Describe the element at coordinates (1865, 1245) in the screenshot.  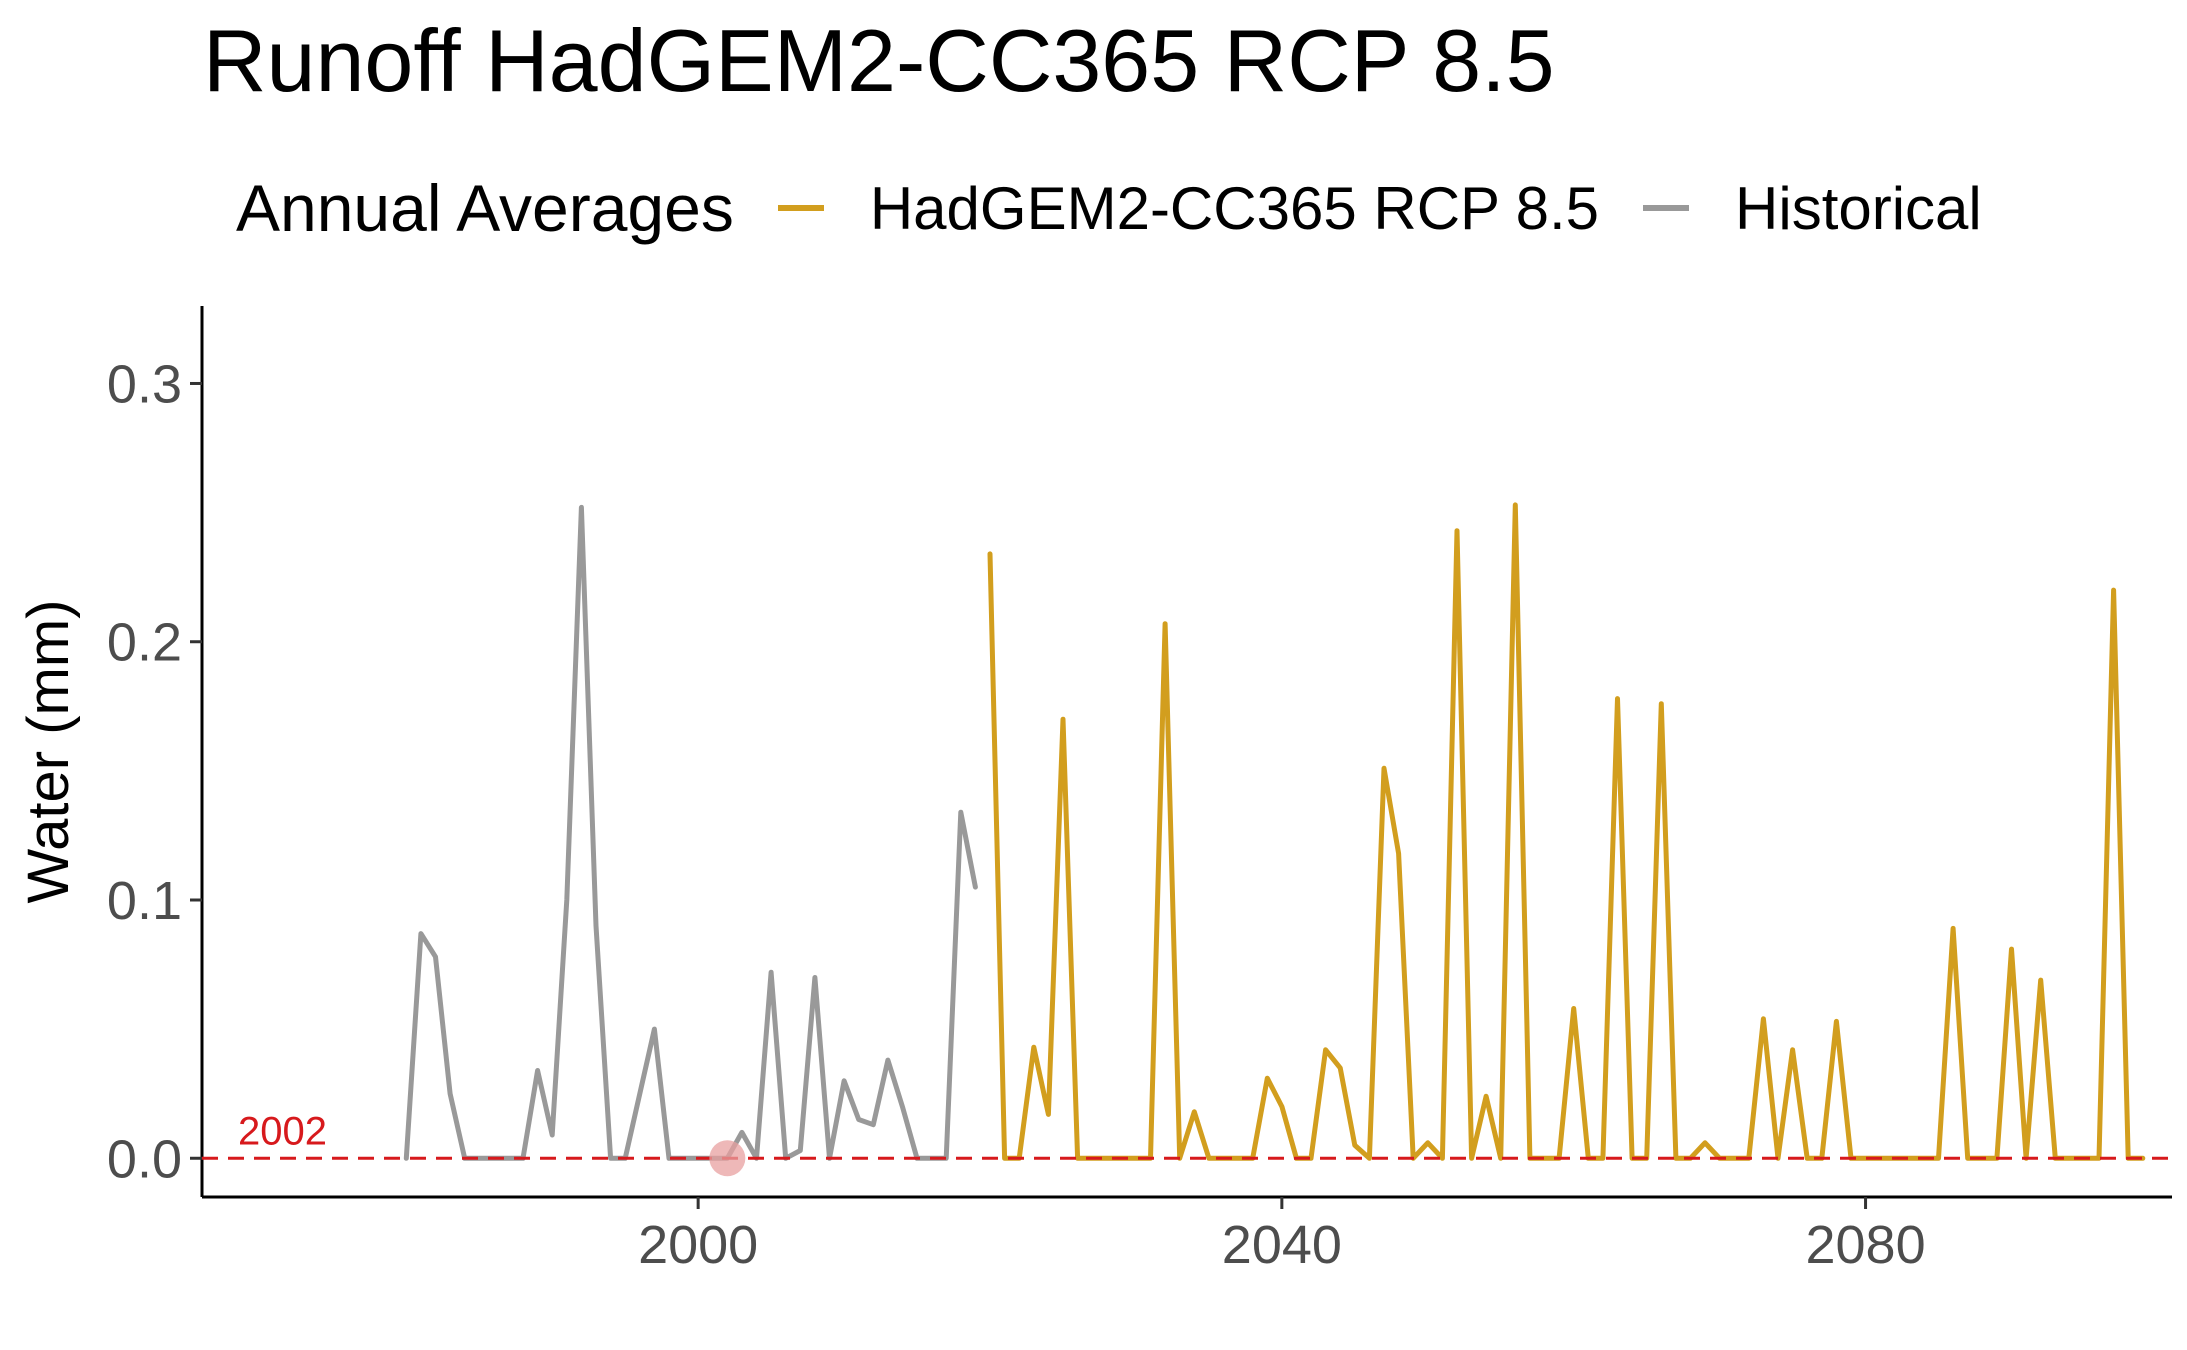
I see `x-tick-label: 2080` at that location.